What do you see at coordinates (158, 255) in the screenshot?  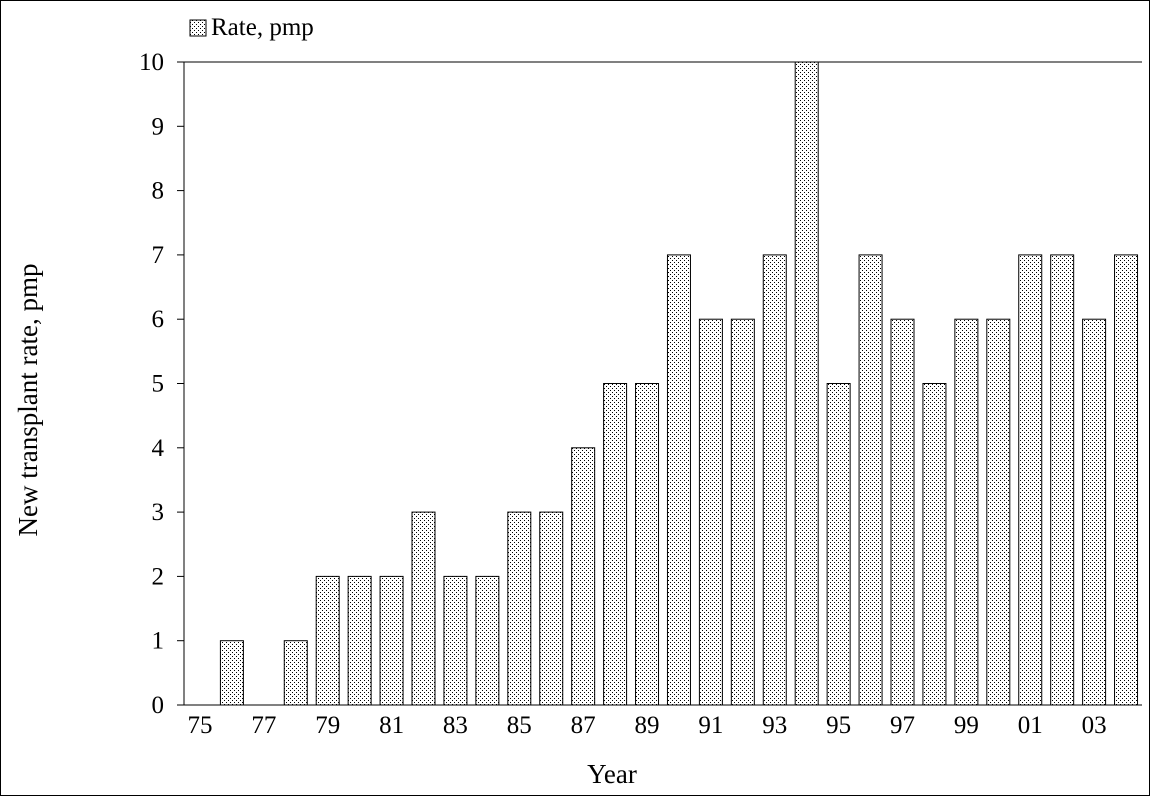 I see `y-tick-label: 7` at bounding box center [158, 255].